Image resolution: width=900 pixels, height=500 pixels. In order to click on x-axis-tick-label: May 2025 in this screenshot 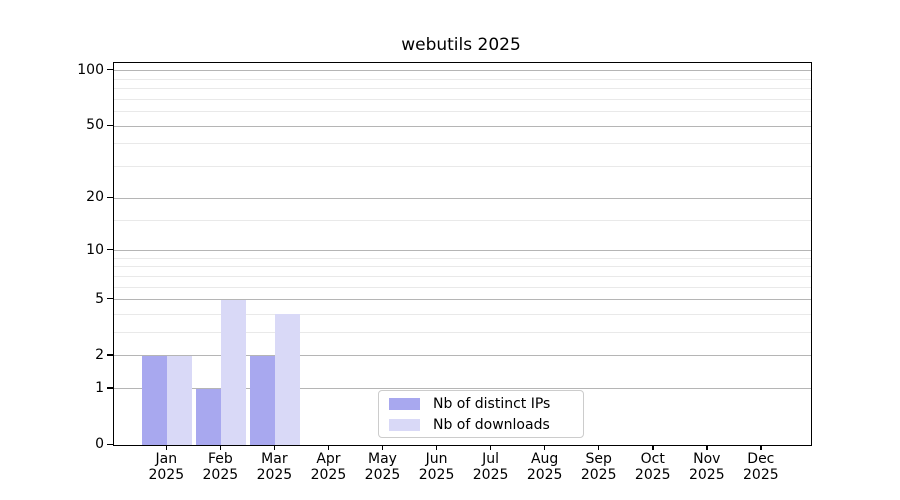, I will do `click(383, 467)`.